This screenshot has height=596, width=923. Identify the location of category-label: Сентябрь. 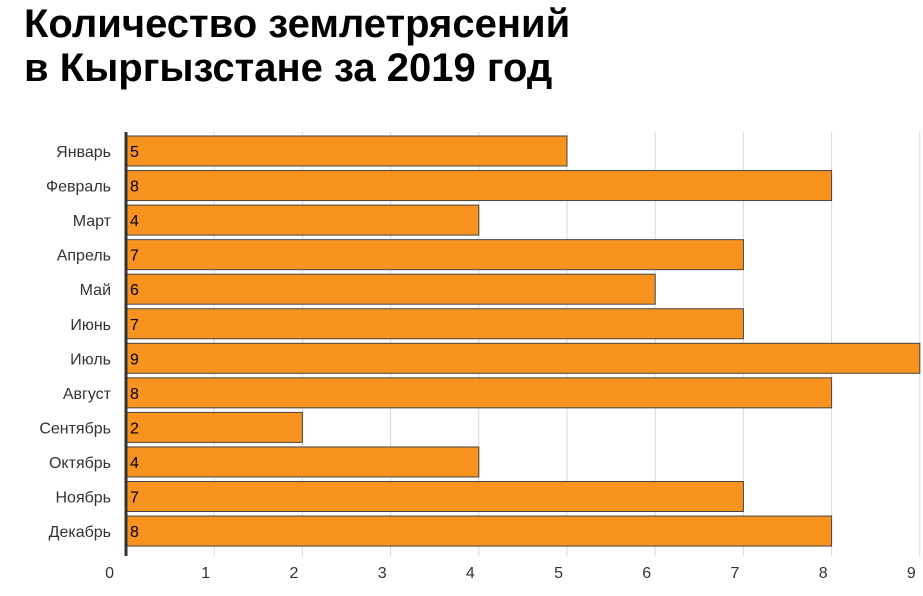
(75, 428).